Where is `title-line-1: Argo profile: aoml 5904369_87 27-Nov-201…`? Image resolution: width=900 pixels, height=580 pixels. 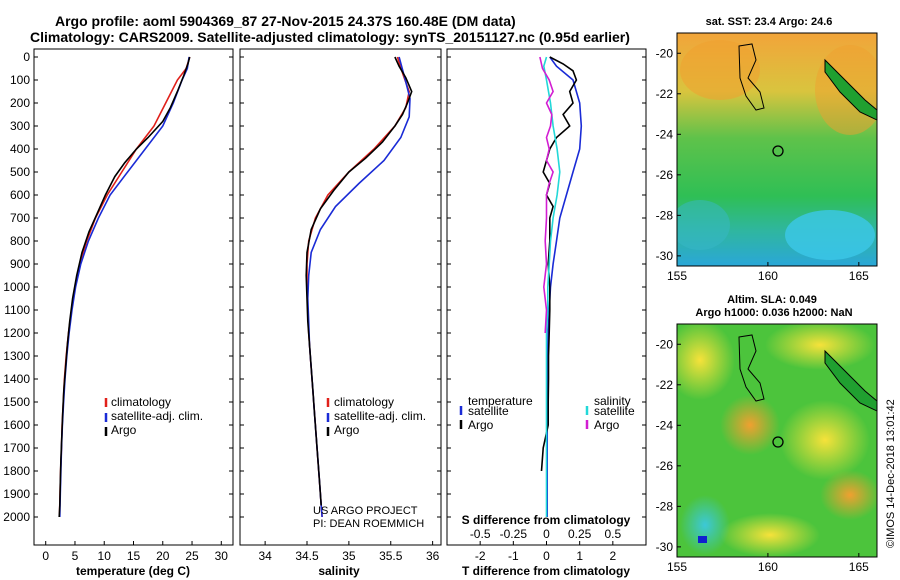
title-line-1: Argo profile: aoml 5904369_87 27-Nov-201… is located at coordinates (285, 21).